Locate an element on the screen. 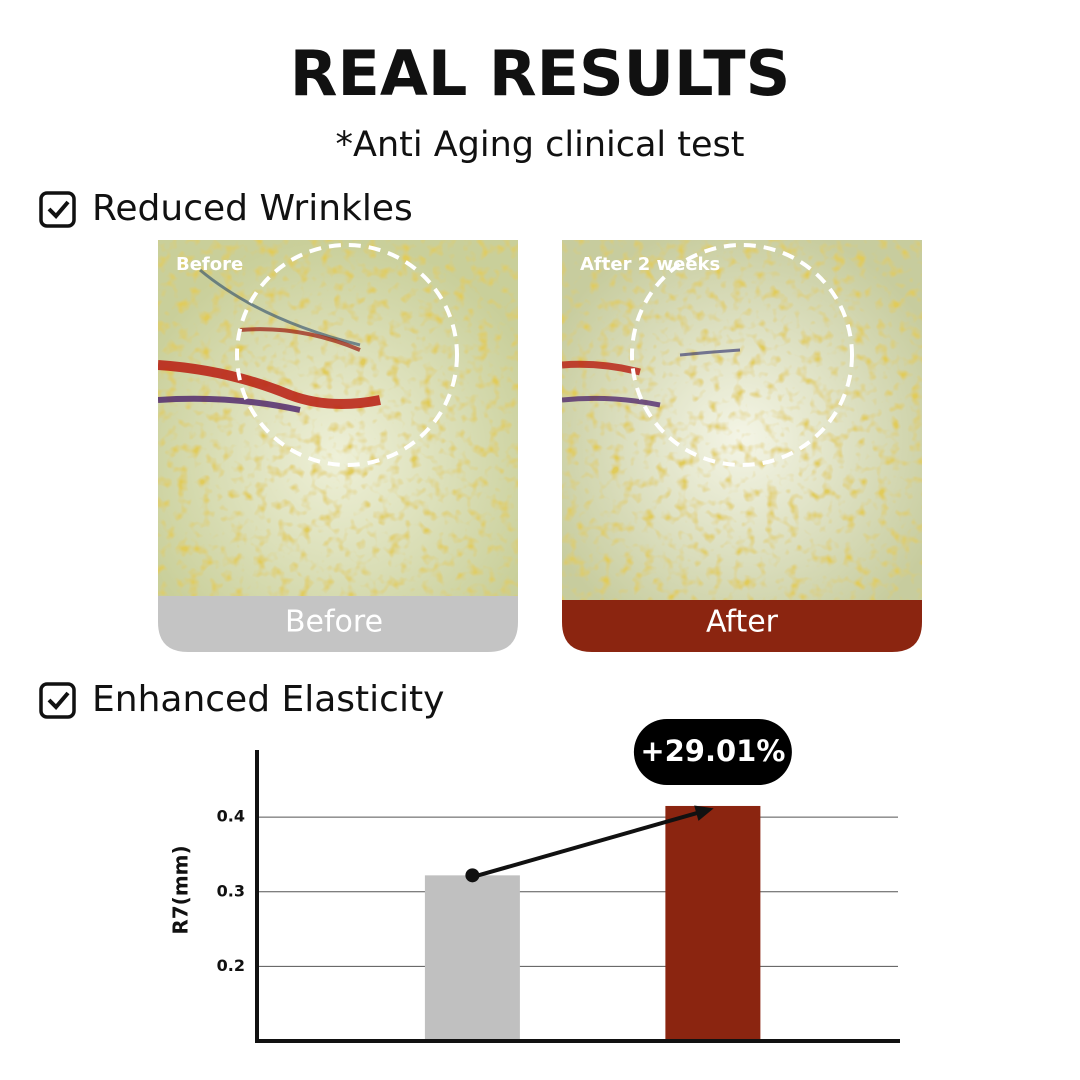 The image size is (1080, 1080). photo-before is located at coordinates (338, 418).